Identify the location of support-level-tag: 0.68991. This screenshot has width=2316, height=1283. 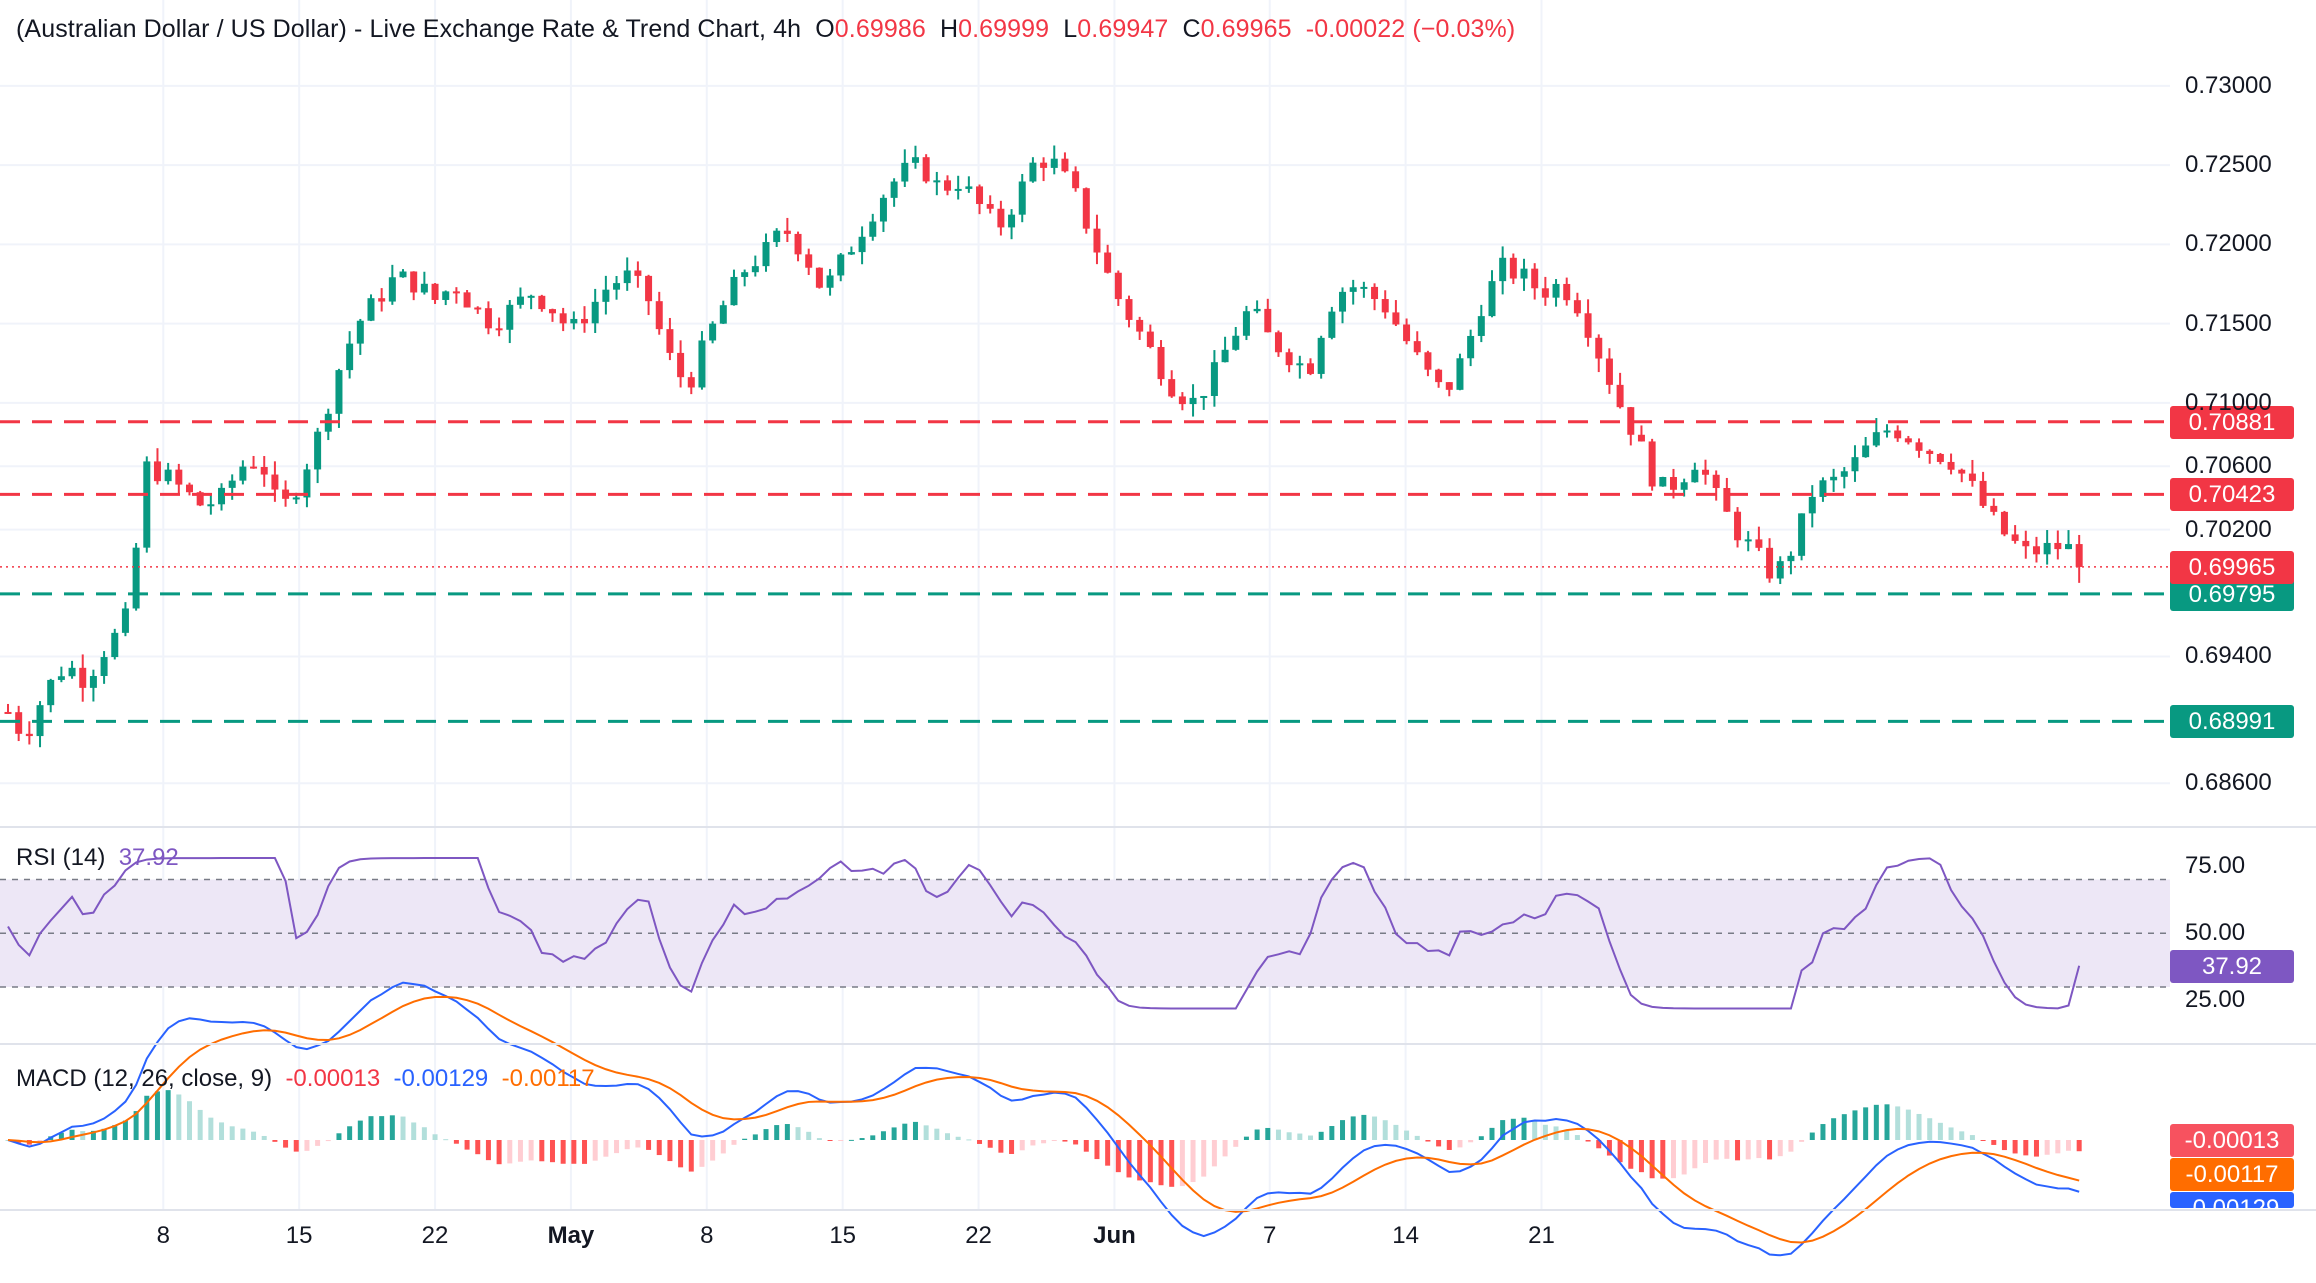
(2232, 722).